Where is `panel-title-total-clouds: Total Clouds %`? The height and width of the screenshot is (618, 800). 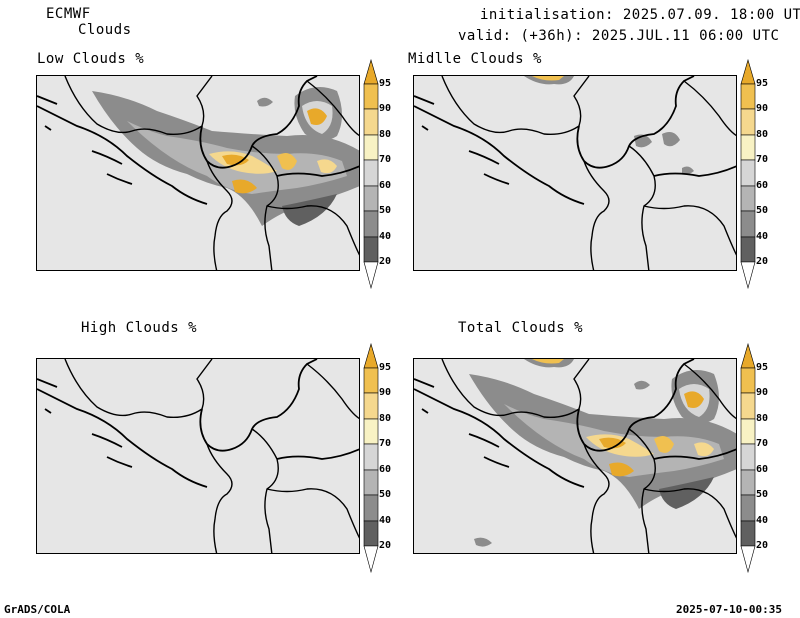
panel-title-total-clouds: Total Clouds % is located at coordinates (521, 328).